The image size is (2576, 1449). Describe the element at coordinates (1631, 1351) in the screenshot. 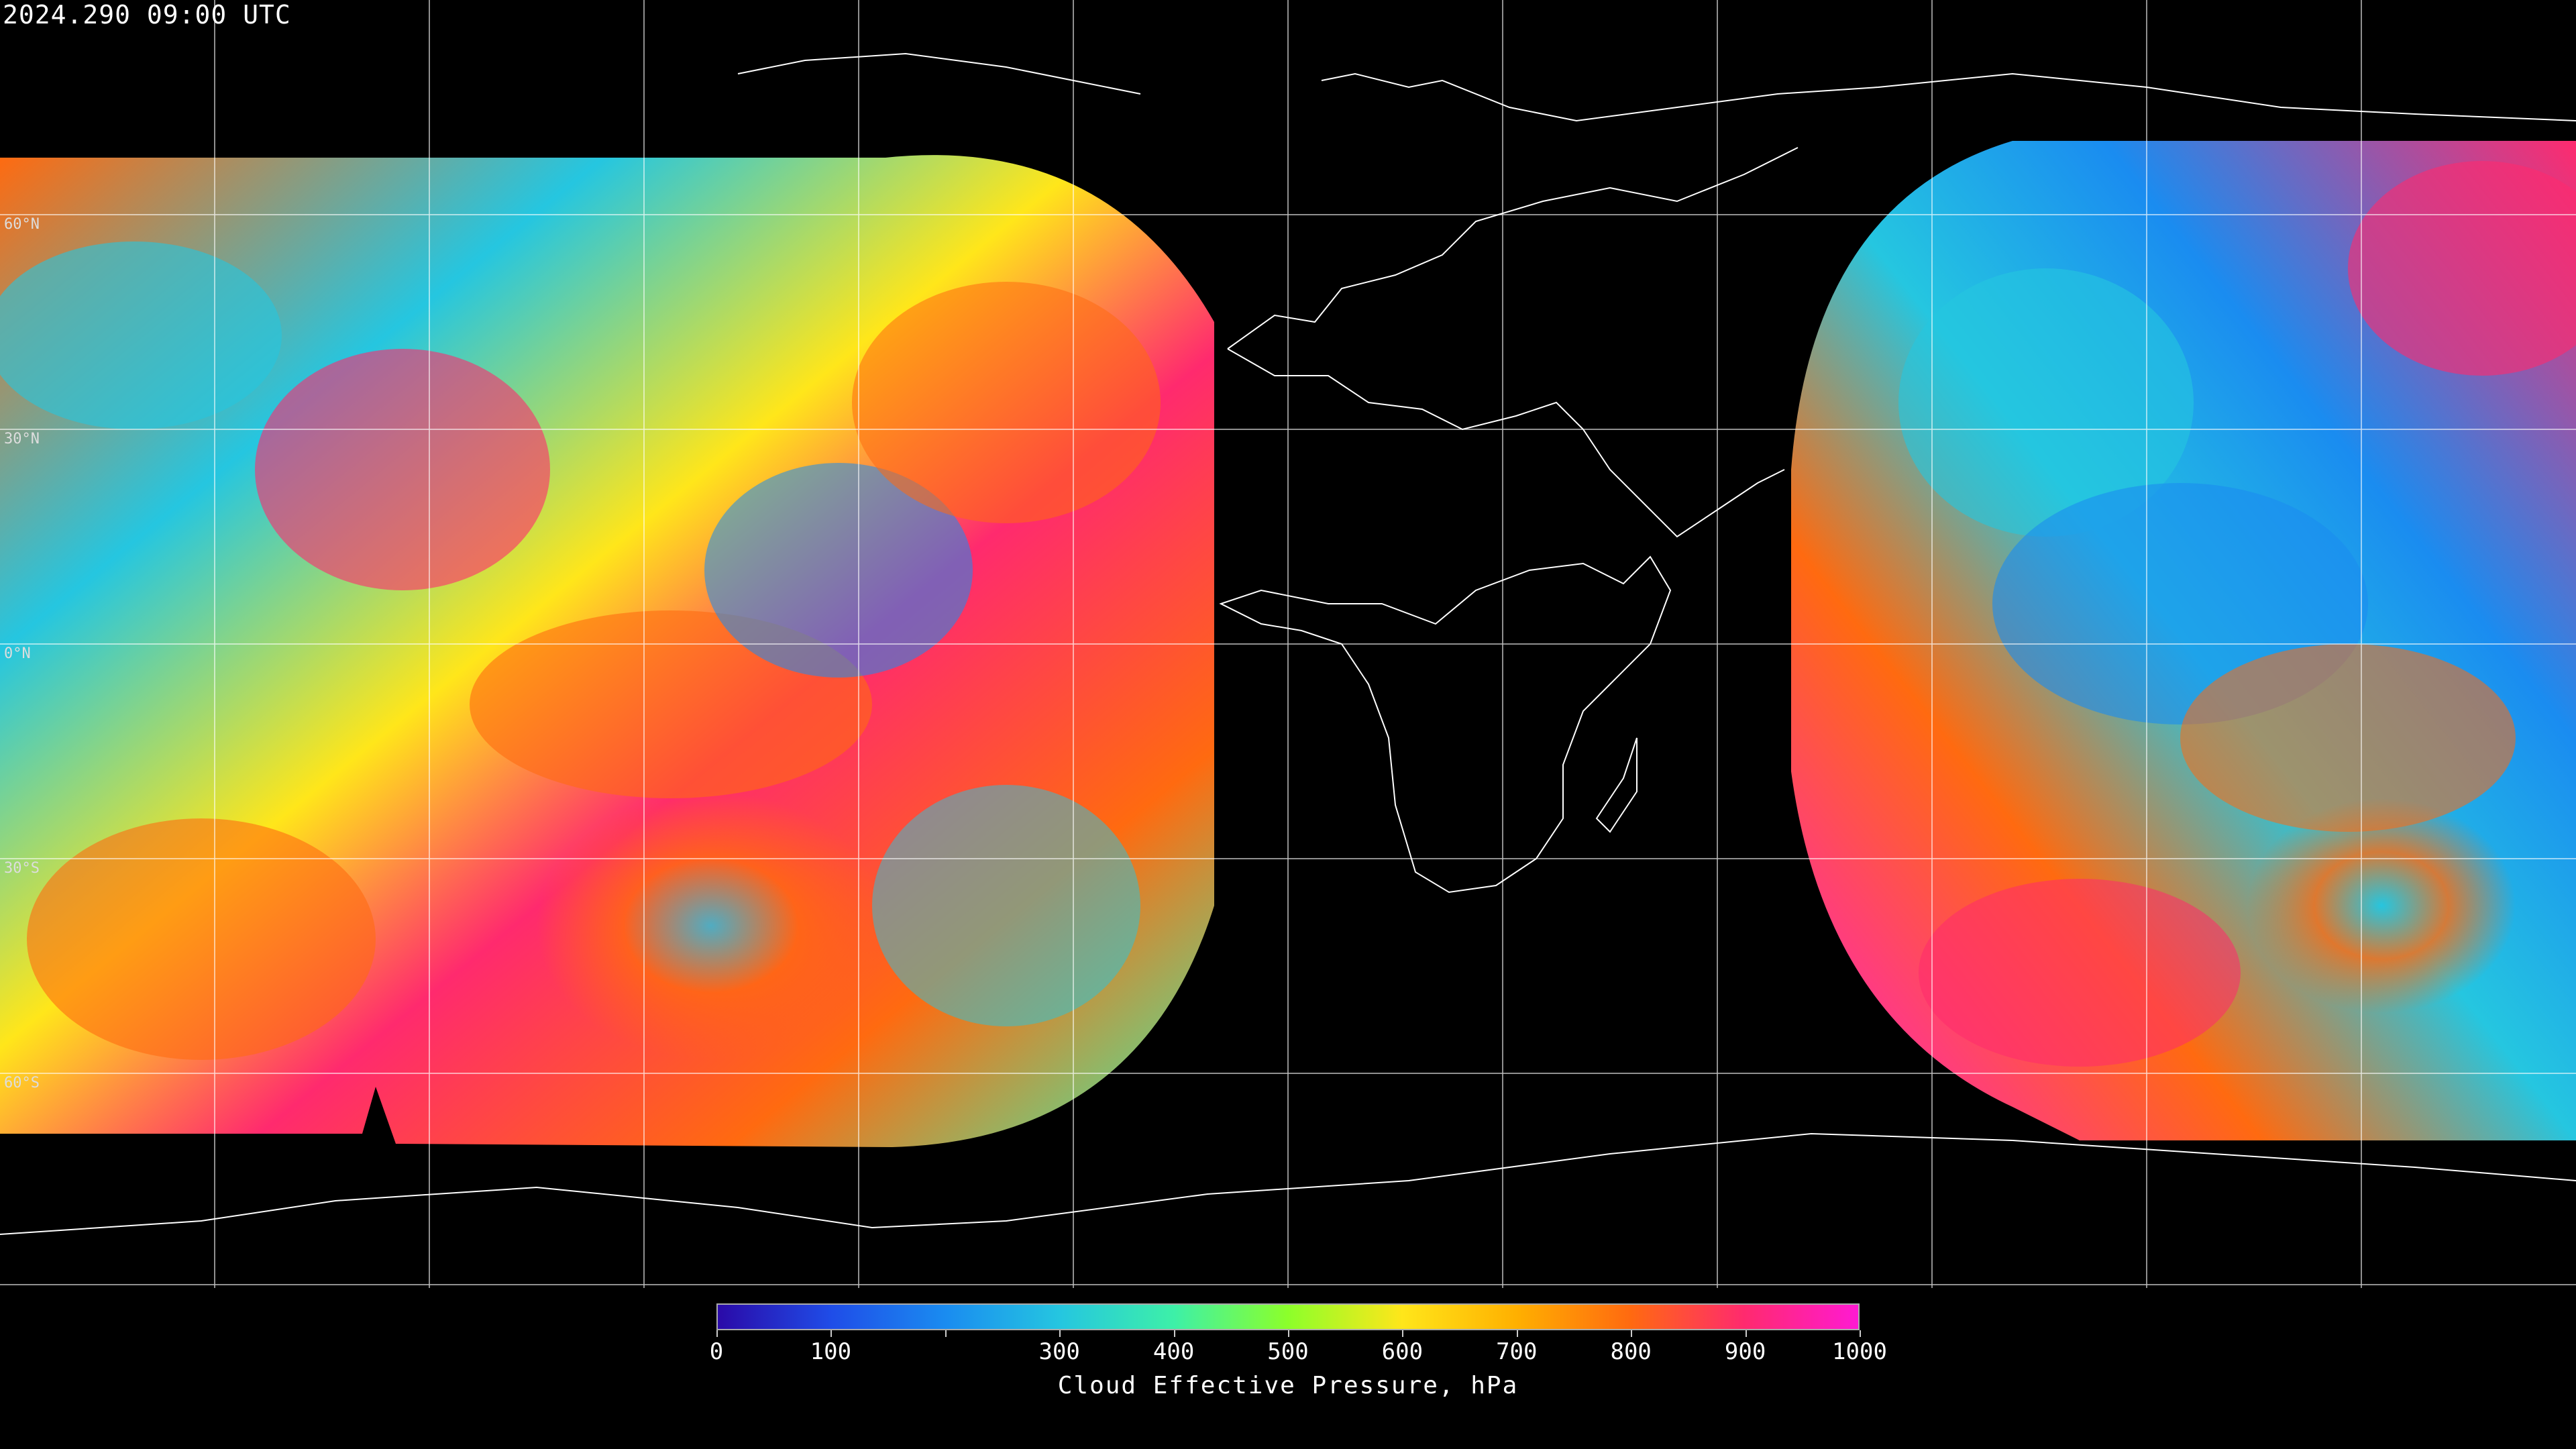

I see `colorbar-tick-label: 800` at that location.